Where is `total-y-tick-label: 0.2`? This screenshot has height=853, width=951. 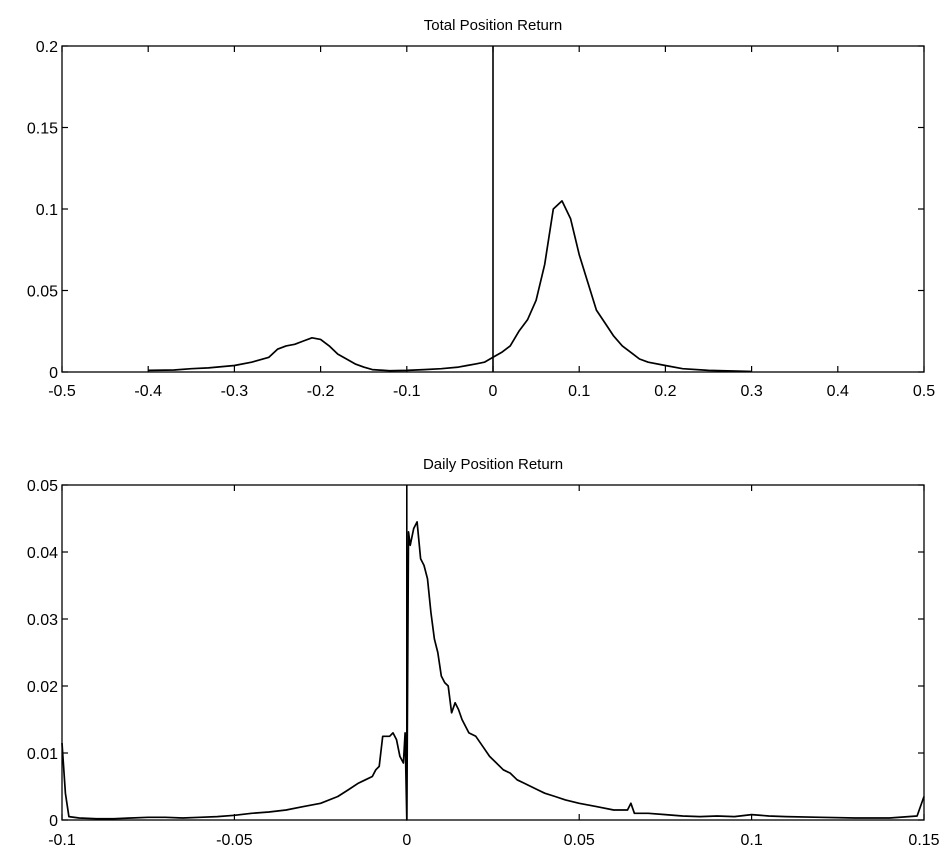
total-y-tick-label: 0.2 is located at coordinates (47, 47).